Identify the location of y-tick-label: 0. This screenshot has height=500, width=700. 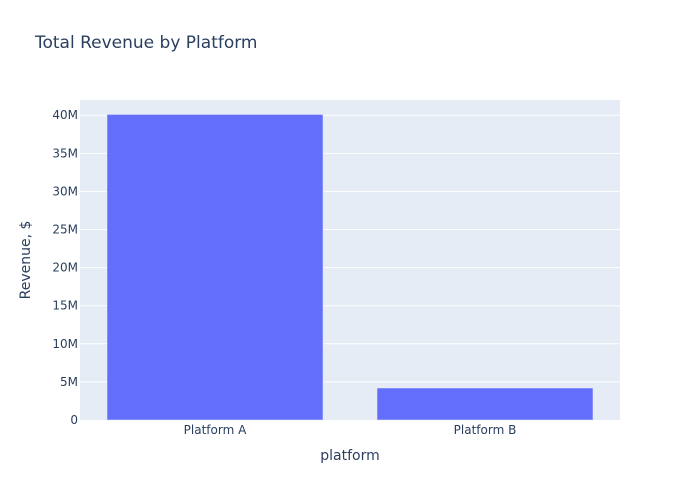
(74, 420).